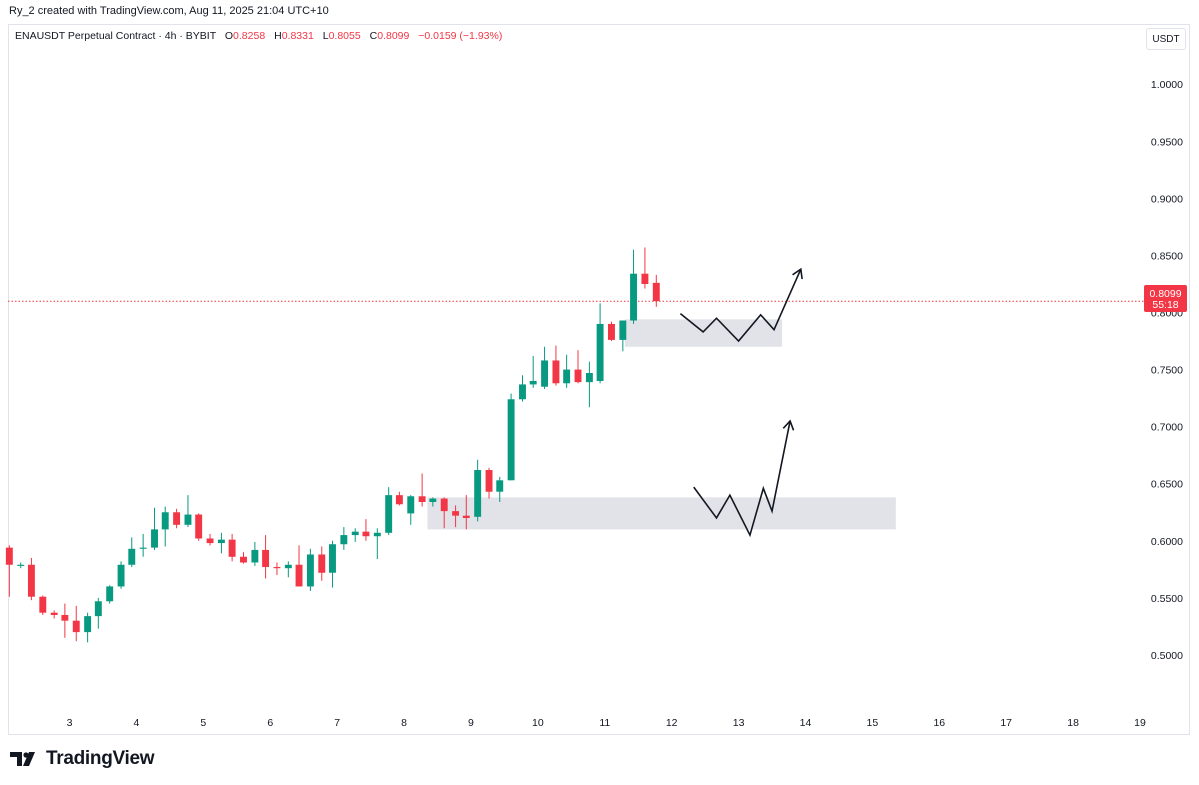 The width and height of the screenshot is (1199, 785). Describe the element at coordinates (1167, 428) in the screenshot. I see `y-tick-label-6: 0.7000` at that location.